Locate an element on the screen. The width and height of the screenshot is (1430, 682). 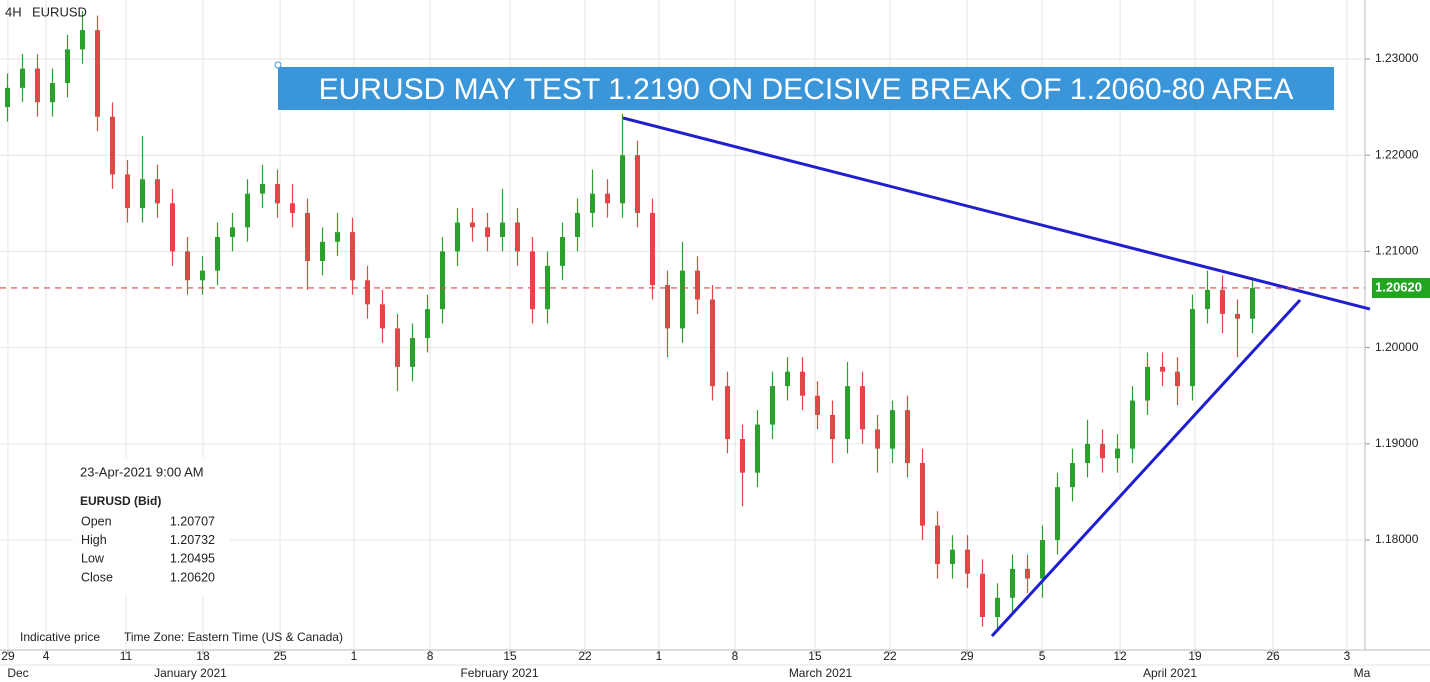
x-tick-label: 15 is located at coordinates (815, 656).